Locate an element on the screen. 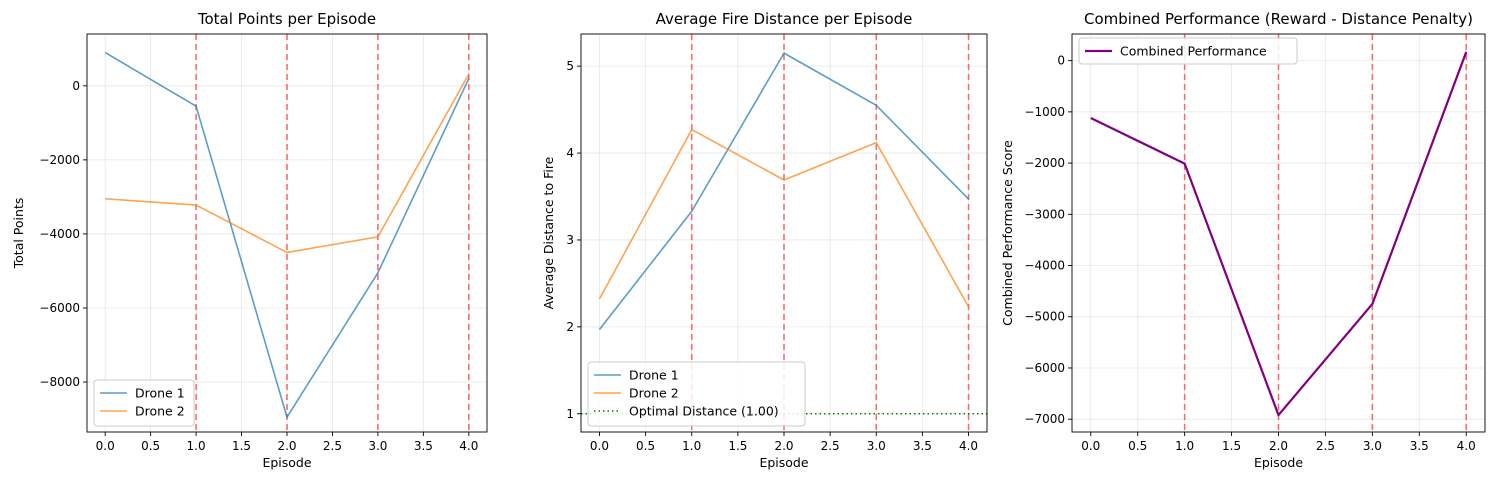 This screenshot has height=490, width=1503. legend-label: Combined Performance is located at coordinates (1193, 51).